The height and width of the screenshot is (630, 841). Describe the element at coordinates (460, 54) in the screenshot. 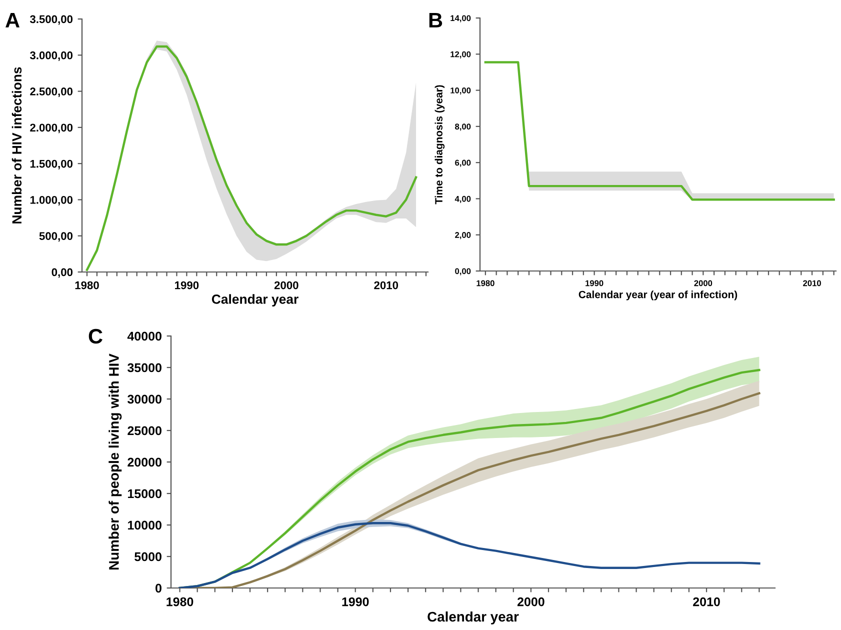

I see `y-tick-label: 12,00` at that location.